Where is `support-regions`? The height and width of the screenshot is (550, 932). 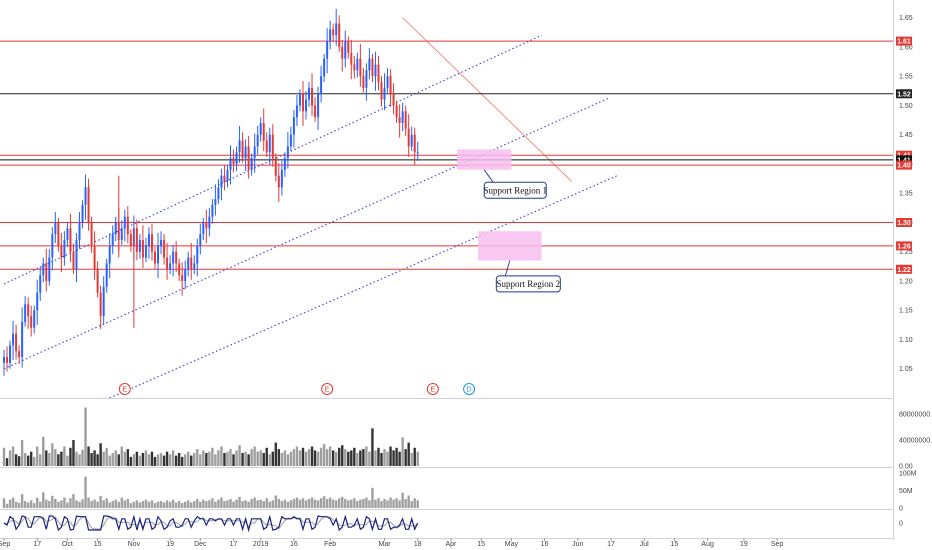
support-regions is located at coordinates (499, 205).